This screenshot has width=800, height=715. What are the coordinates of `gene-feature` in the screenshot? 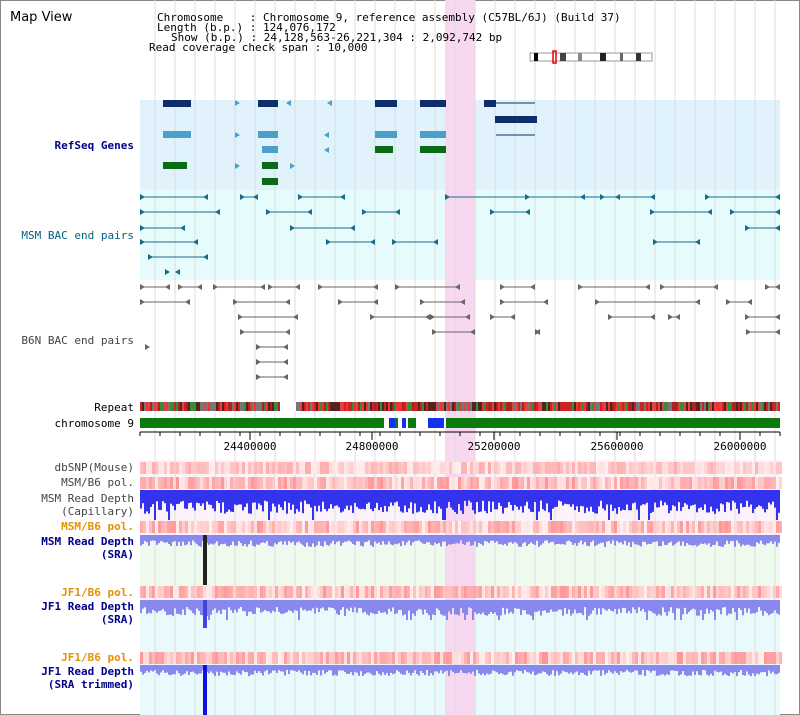 It's located at (175, 165).